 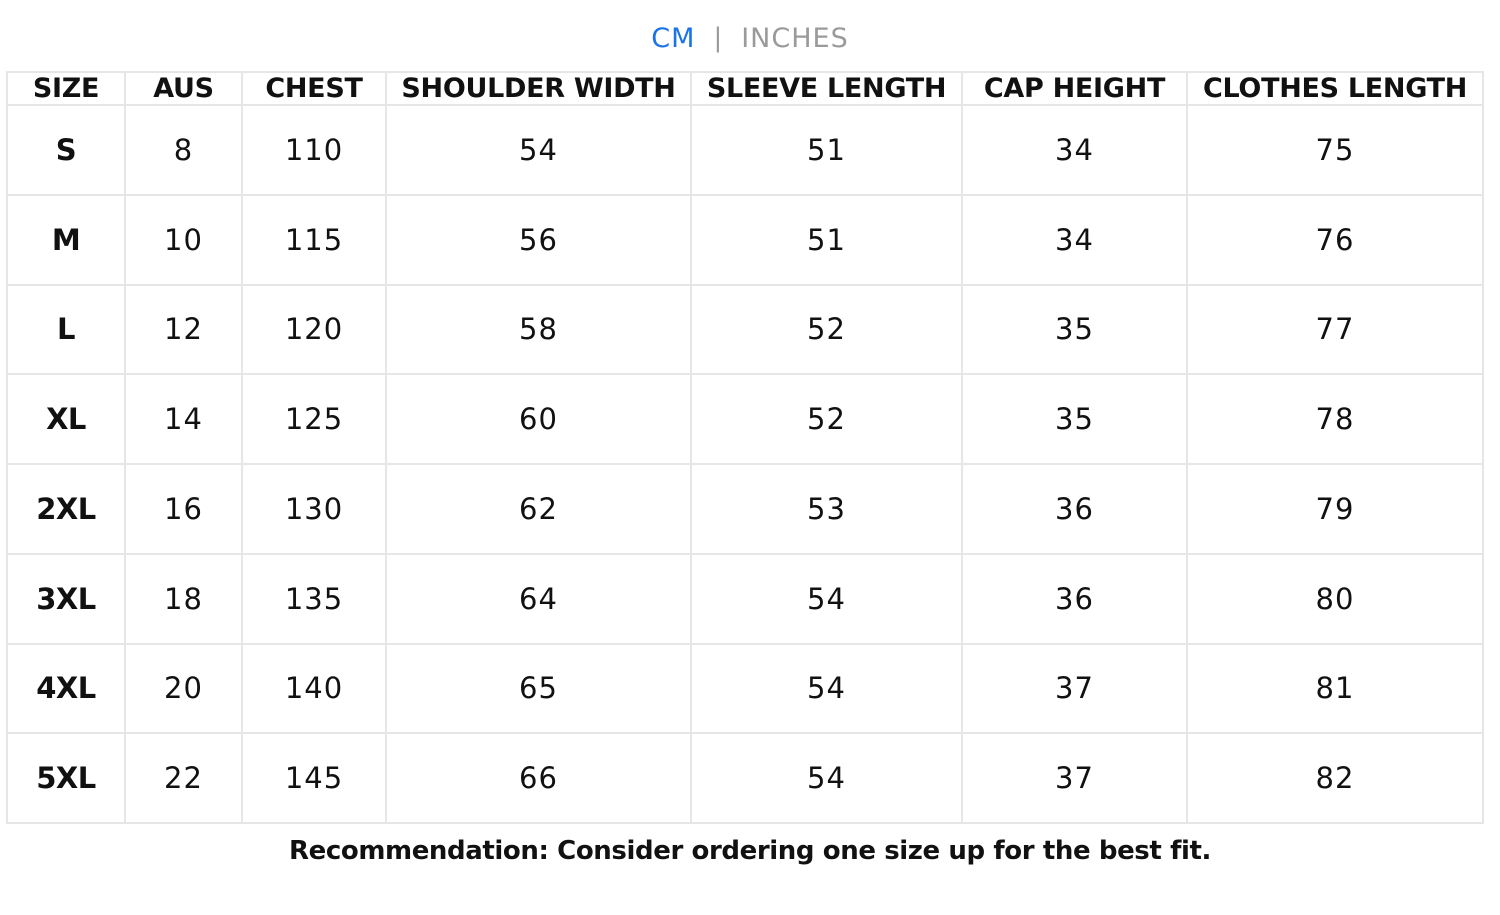 What do you see at coordinates (314, 598) in the screenshot?
I see `chest-cell: 135` at bounding box center [314, 598].